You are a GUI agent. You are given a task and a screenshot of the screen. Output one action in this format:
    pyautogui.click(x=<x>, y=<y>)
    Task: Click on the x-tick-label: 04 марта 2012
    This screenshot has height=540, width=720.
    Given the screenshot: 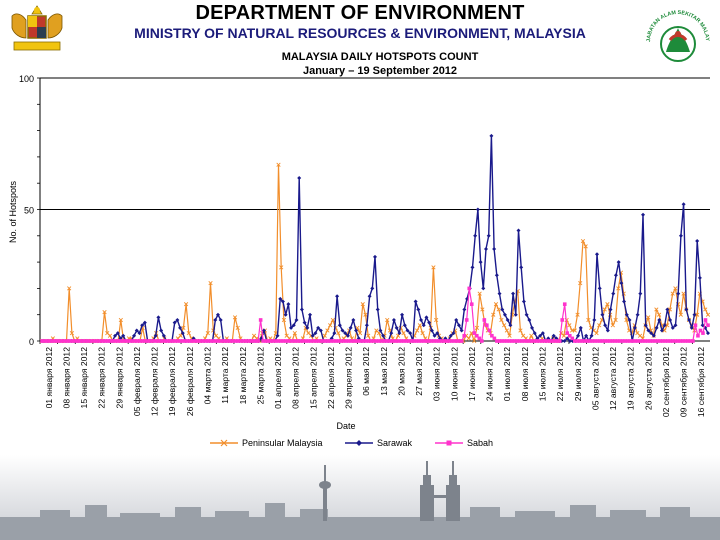 What is the action you would take?
    pyautogui.click(x=208, y=376)
    